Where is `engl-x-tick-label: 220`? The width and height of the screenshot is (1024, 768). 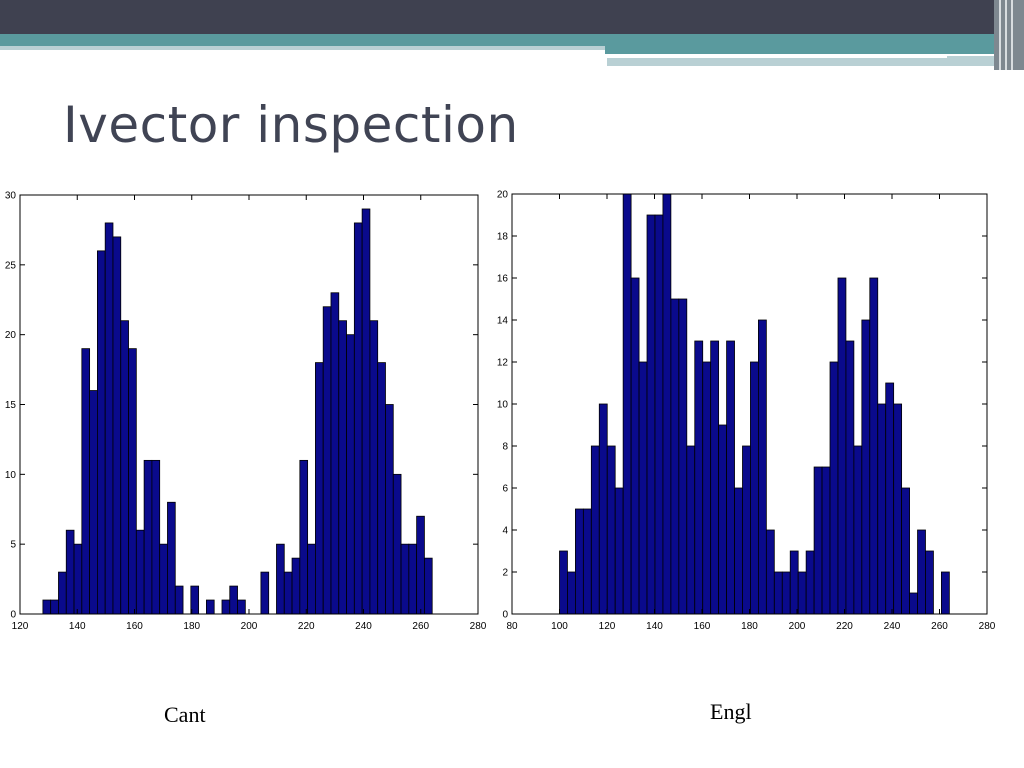 engl-x-tick-label: 220 is located at coordinates (844, 626).